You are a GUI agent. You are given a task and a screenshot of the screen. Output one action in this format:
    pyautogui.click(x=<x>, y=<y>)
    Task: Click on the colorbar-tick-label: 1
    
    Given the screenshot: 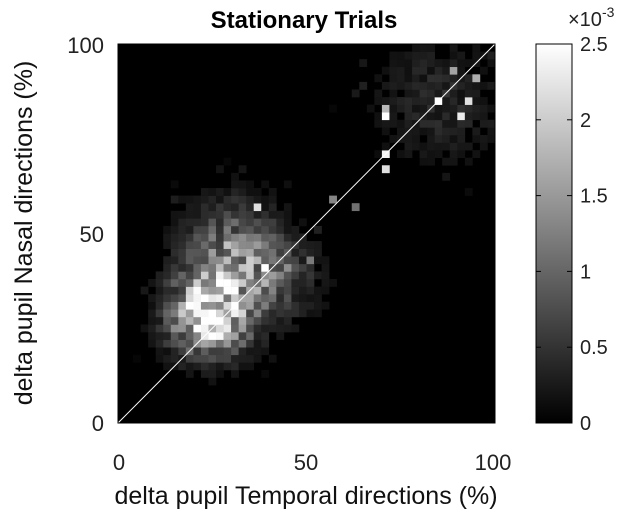 What is the action you would take?
    pyautogui.click(x=585, y=272)
    